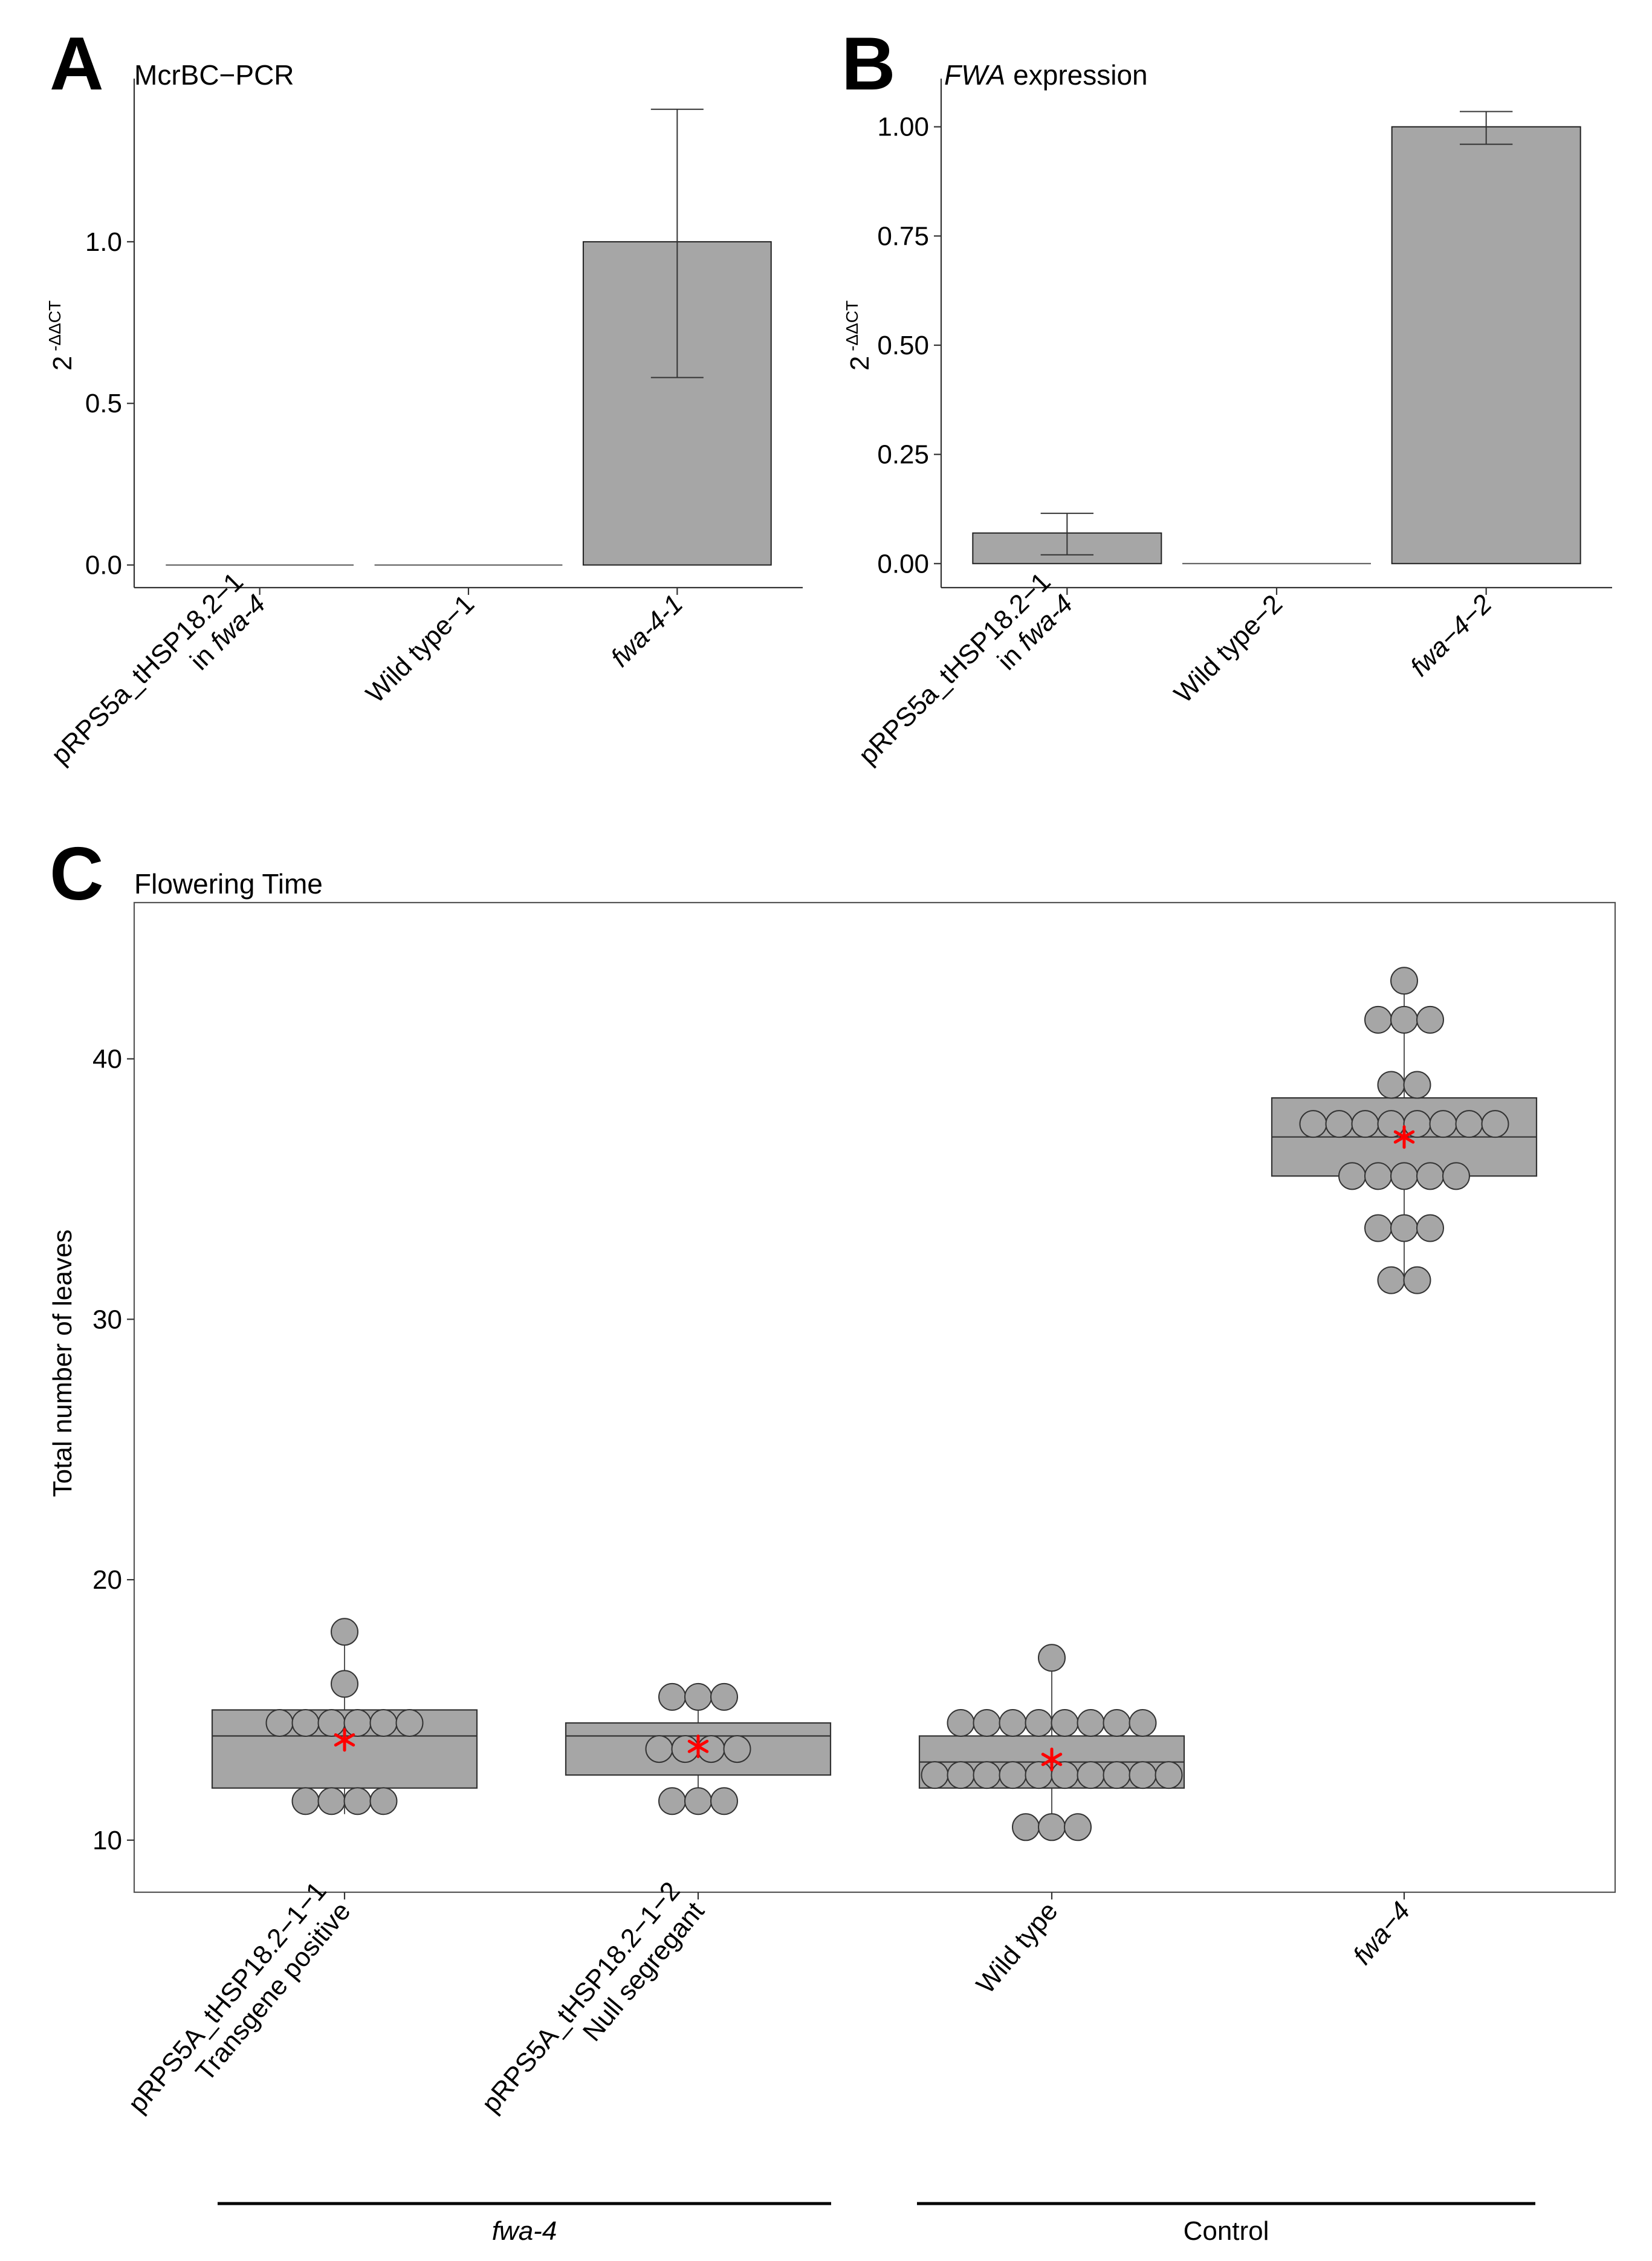  I want to click on y-tick-label: 0.50, so click(903, 345).